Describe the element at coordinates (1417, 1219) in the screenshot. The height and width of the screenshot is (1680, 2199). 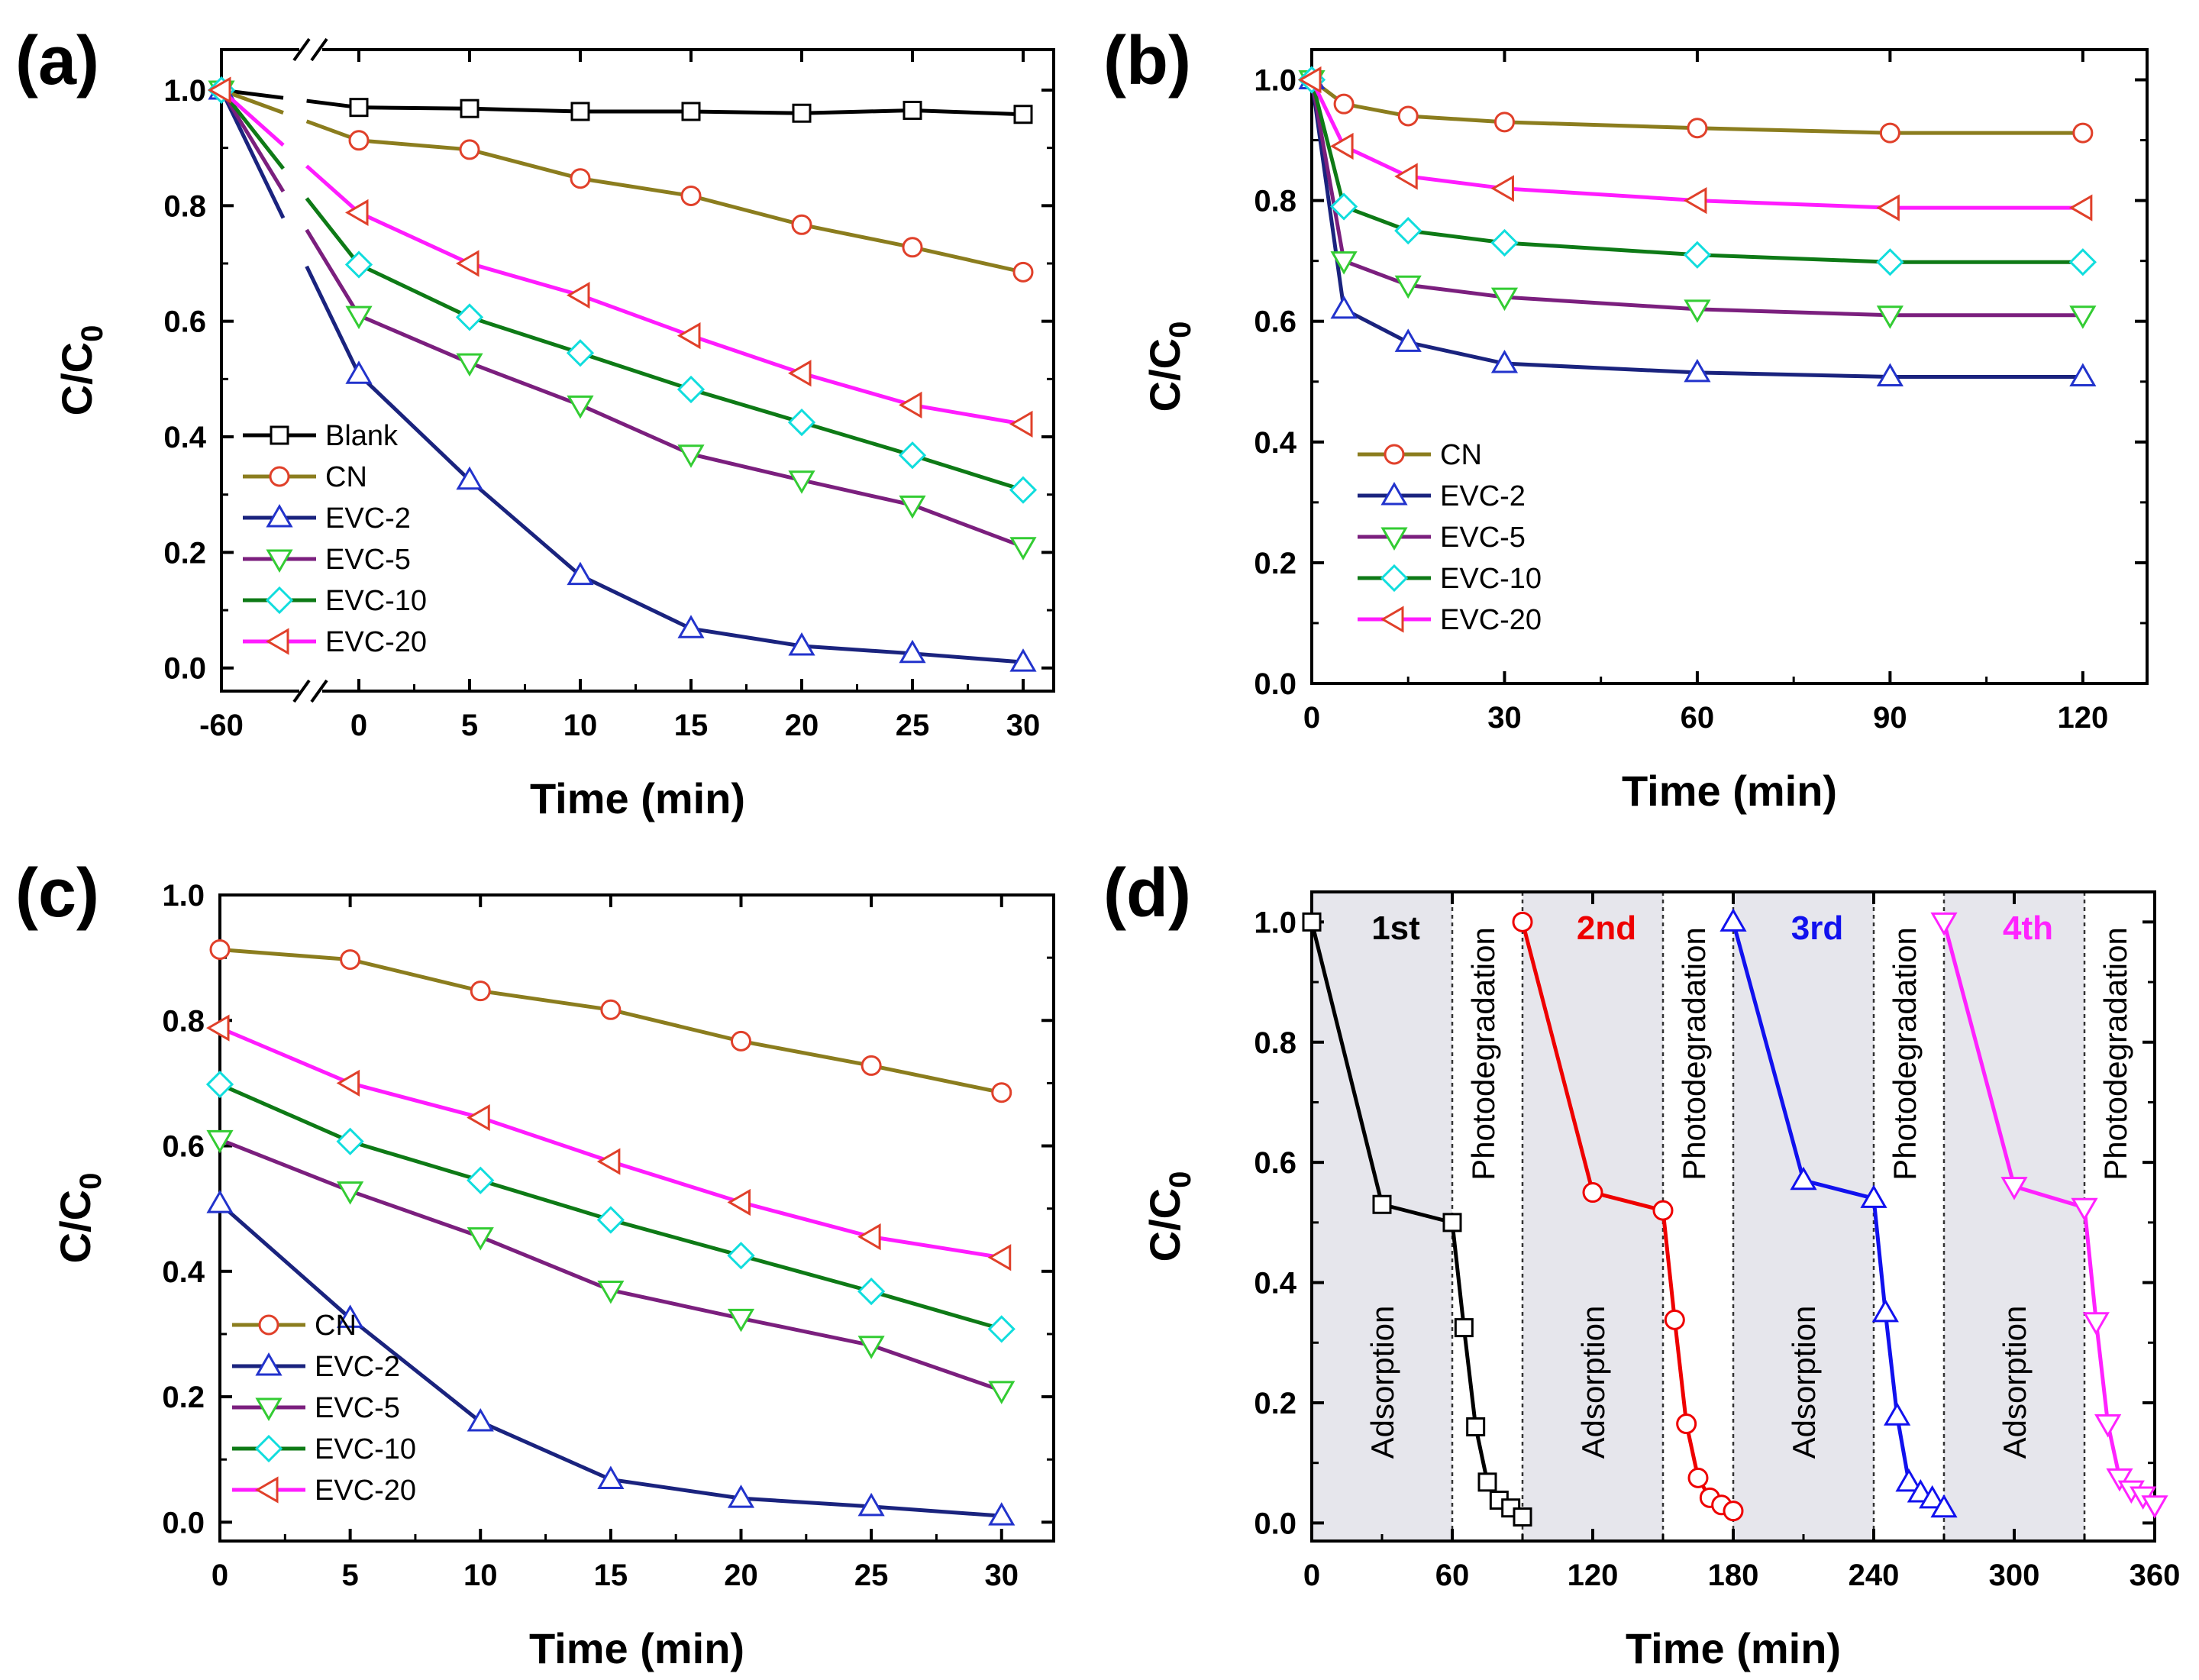
I see `cycle-series-1st` at that location.